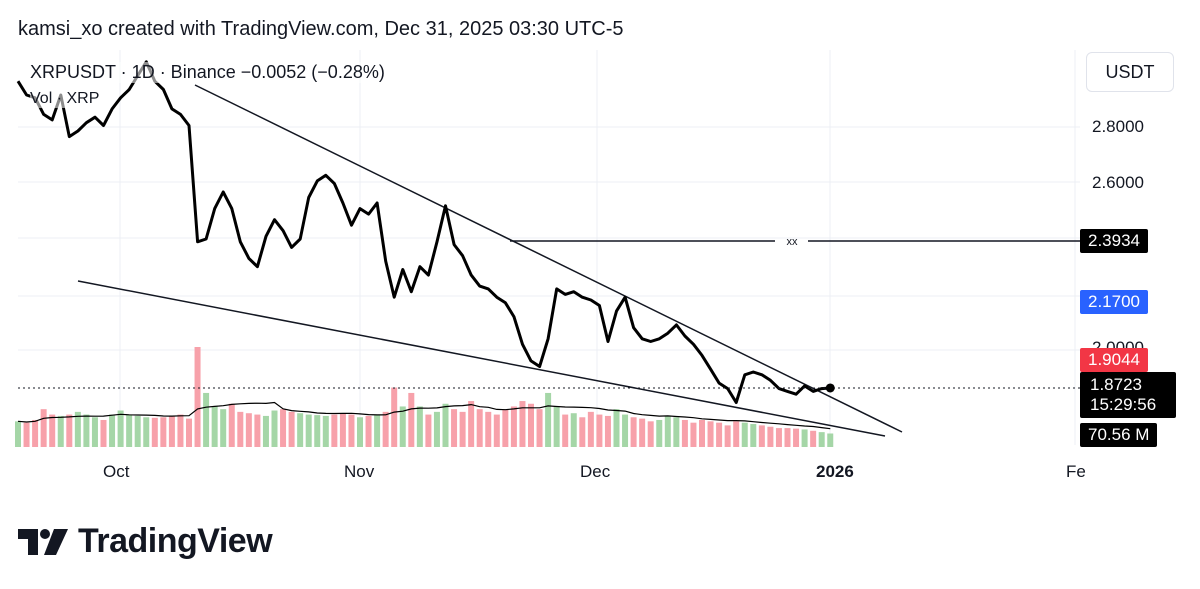 The width and height of the screenshot is (1200, 589). Describe the element at coordinates (359, 471) in the screenshot. I see `x-tick-label: Nov` at that location.